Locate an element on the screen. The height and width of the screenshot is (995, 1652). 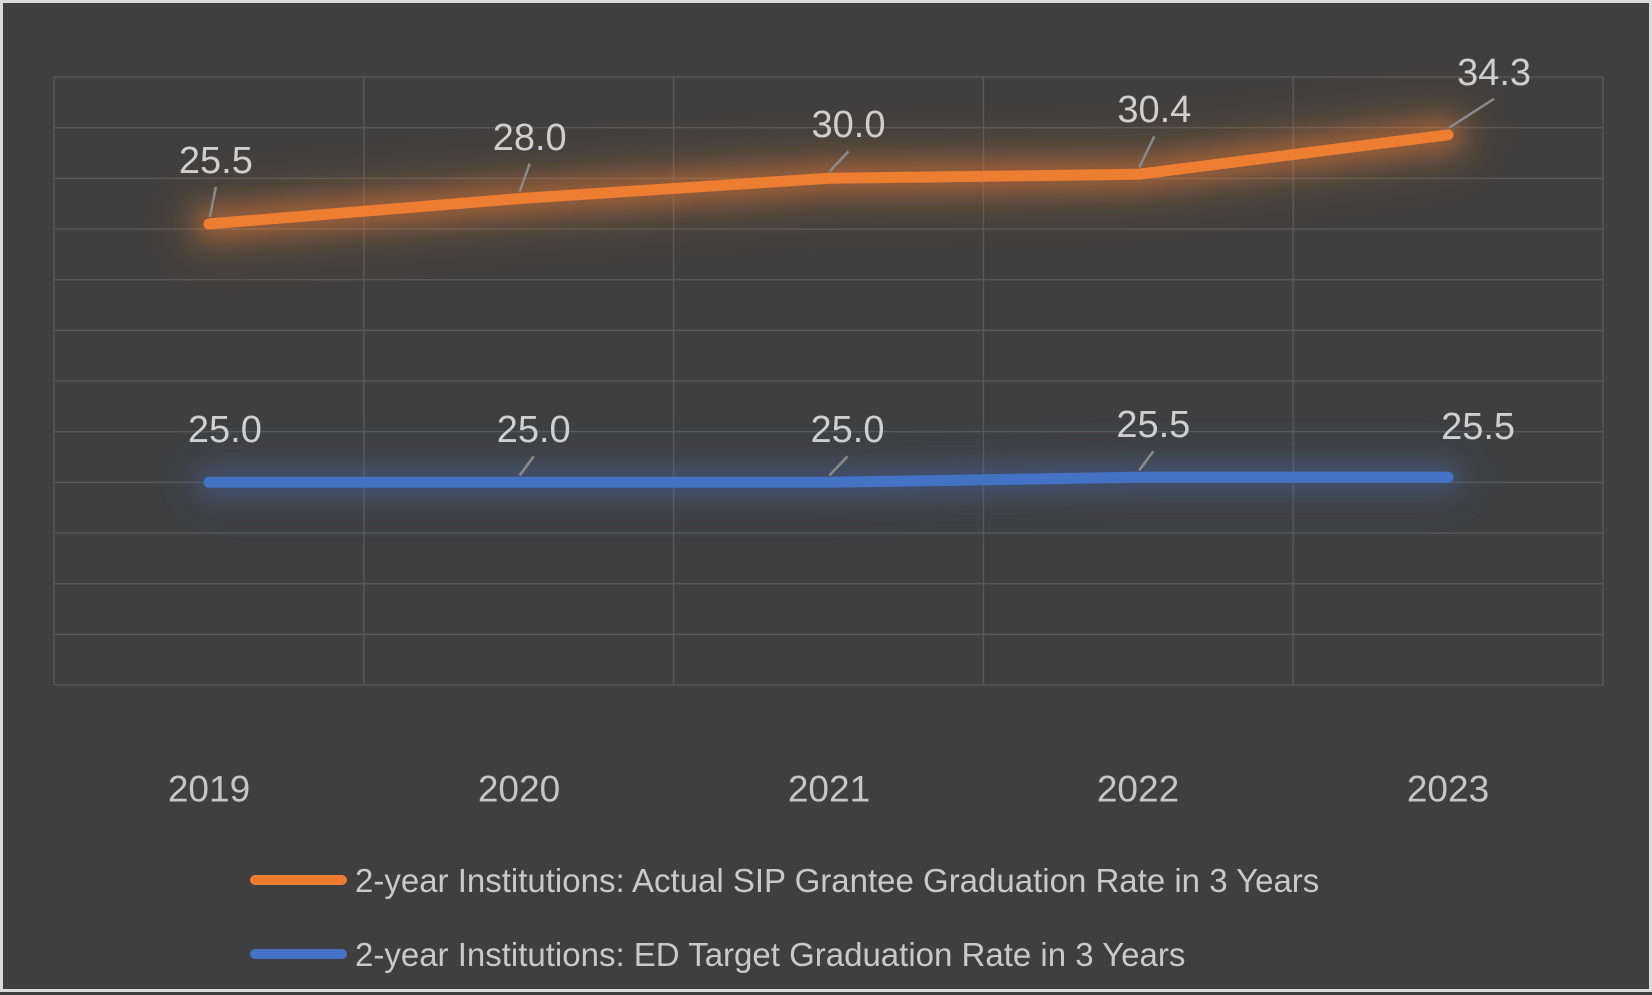
data-label-actual-2019: 25.5 is located at coordinates (215, 160).